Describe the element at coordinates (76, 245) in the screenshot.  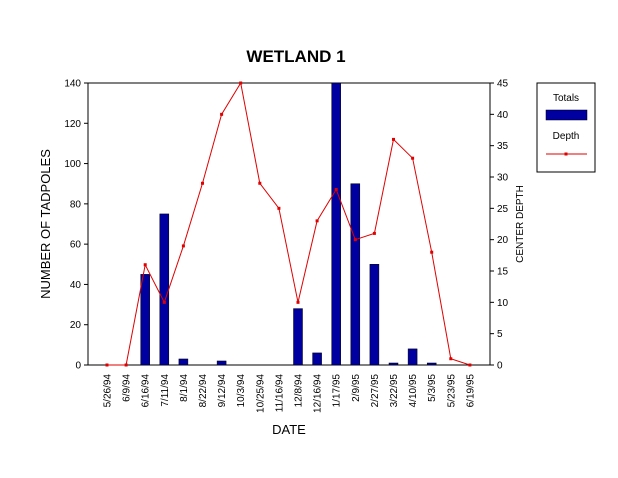
I see `left-axis-tick-label: 60` at that location.